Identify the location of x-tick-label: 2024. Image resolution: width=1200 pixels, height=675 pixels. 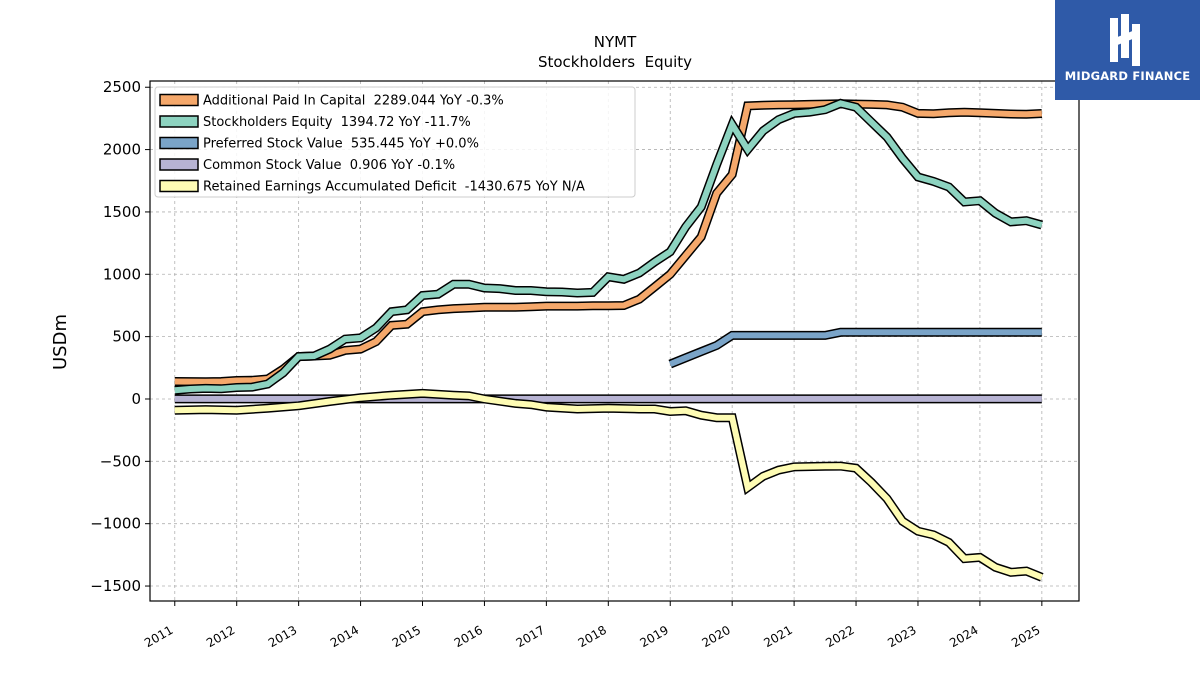
(963, 636).